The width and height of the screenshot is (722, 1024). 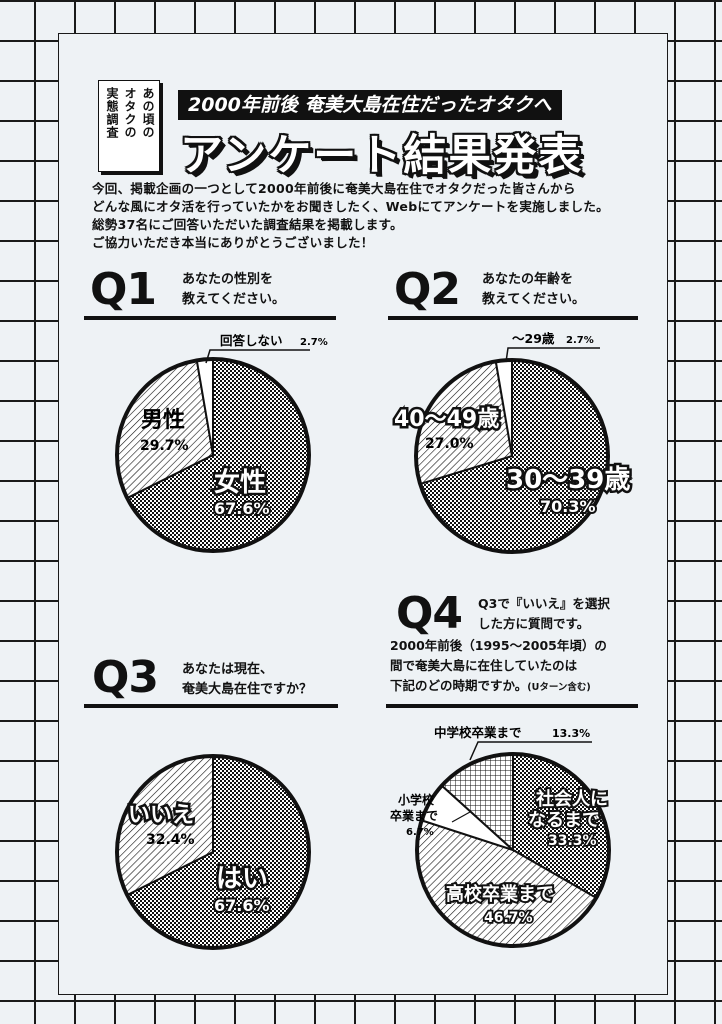 I want to click on q2-label-40s: 40〜49歳, so click(x=446, y=419).